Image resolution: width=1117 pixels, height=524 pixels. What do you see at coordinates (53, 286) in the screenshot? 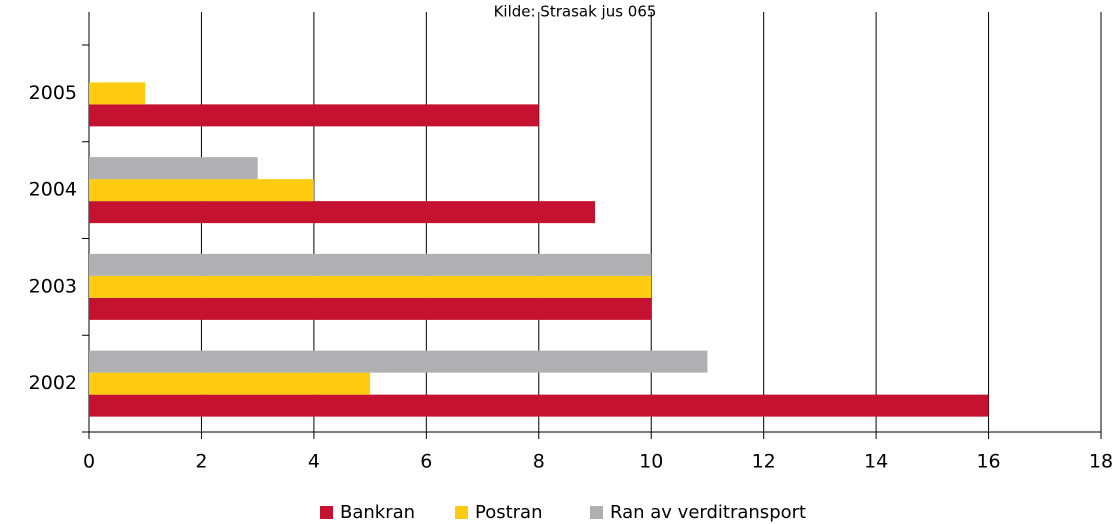
I see `y-tick-label: 2003` at bounding box center [53, 286].